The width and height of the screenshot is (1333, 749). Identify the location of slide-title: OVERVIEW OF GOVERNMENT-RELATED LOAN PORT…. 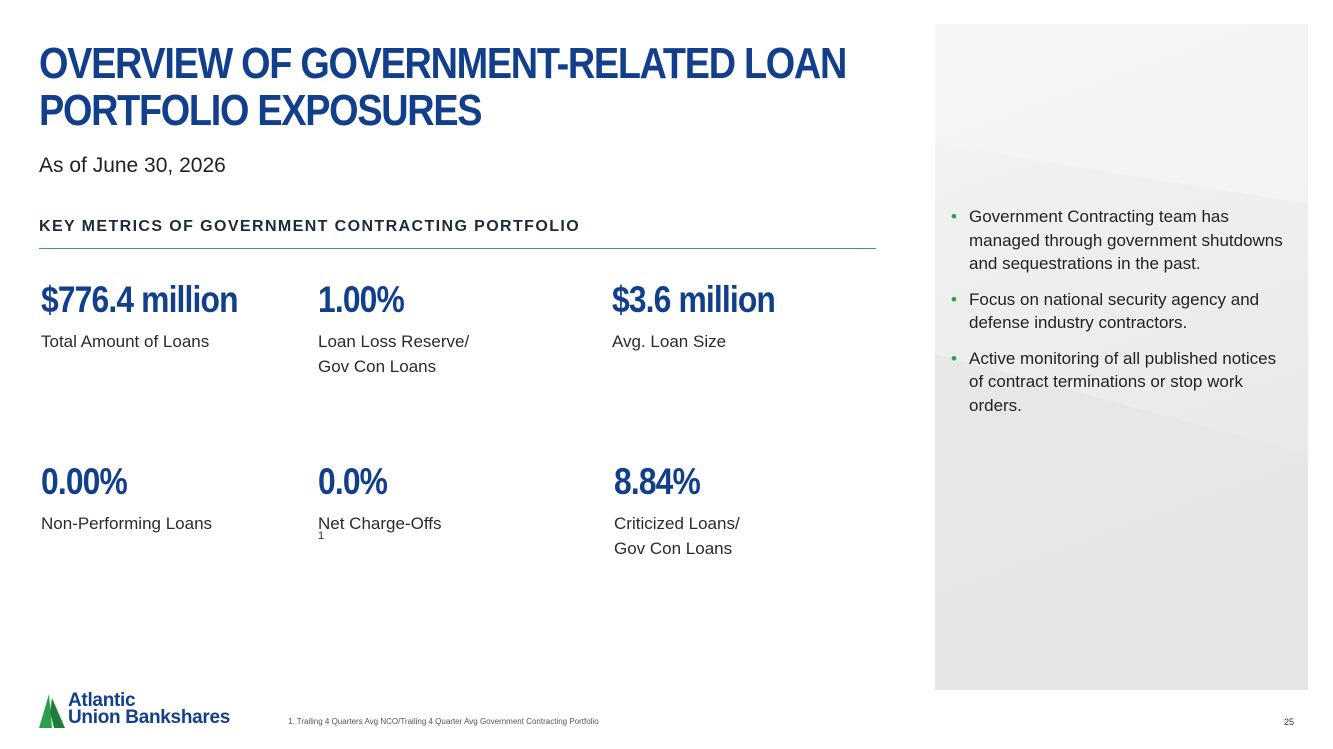
(443, 87).